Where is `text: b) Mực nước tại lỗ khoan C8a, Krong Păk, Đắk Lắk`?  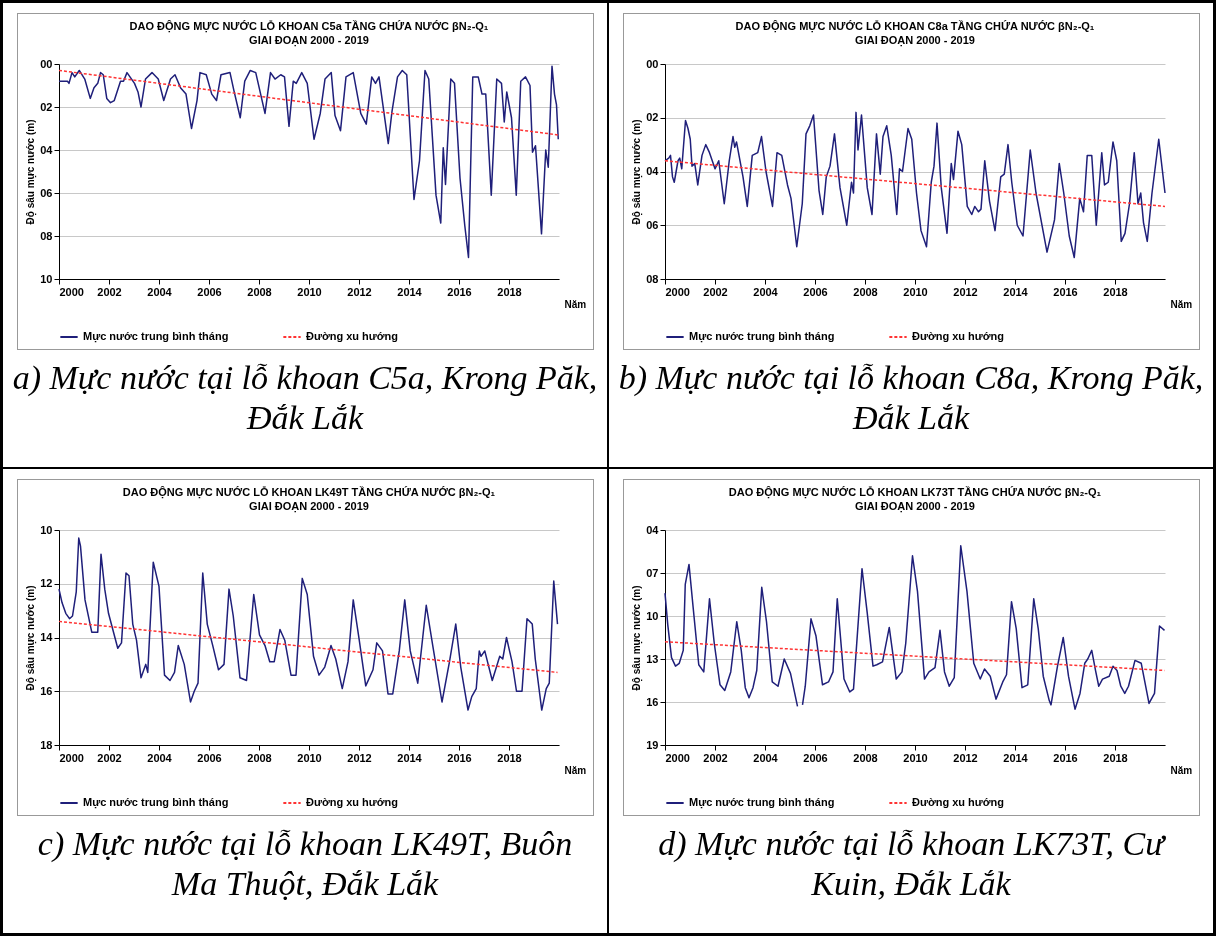
text: b) Mực nước tại lỗ khoan C8a, Krong Păk, Đắk Lắk is located at coordinates (911, 398).